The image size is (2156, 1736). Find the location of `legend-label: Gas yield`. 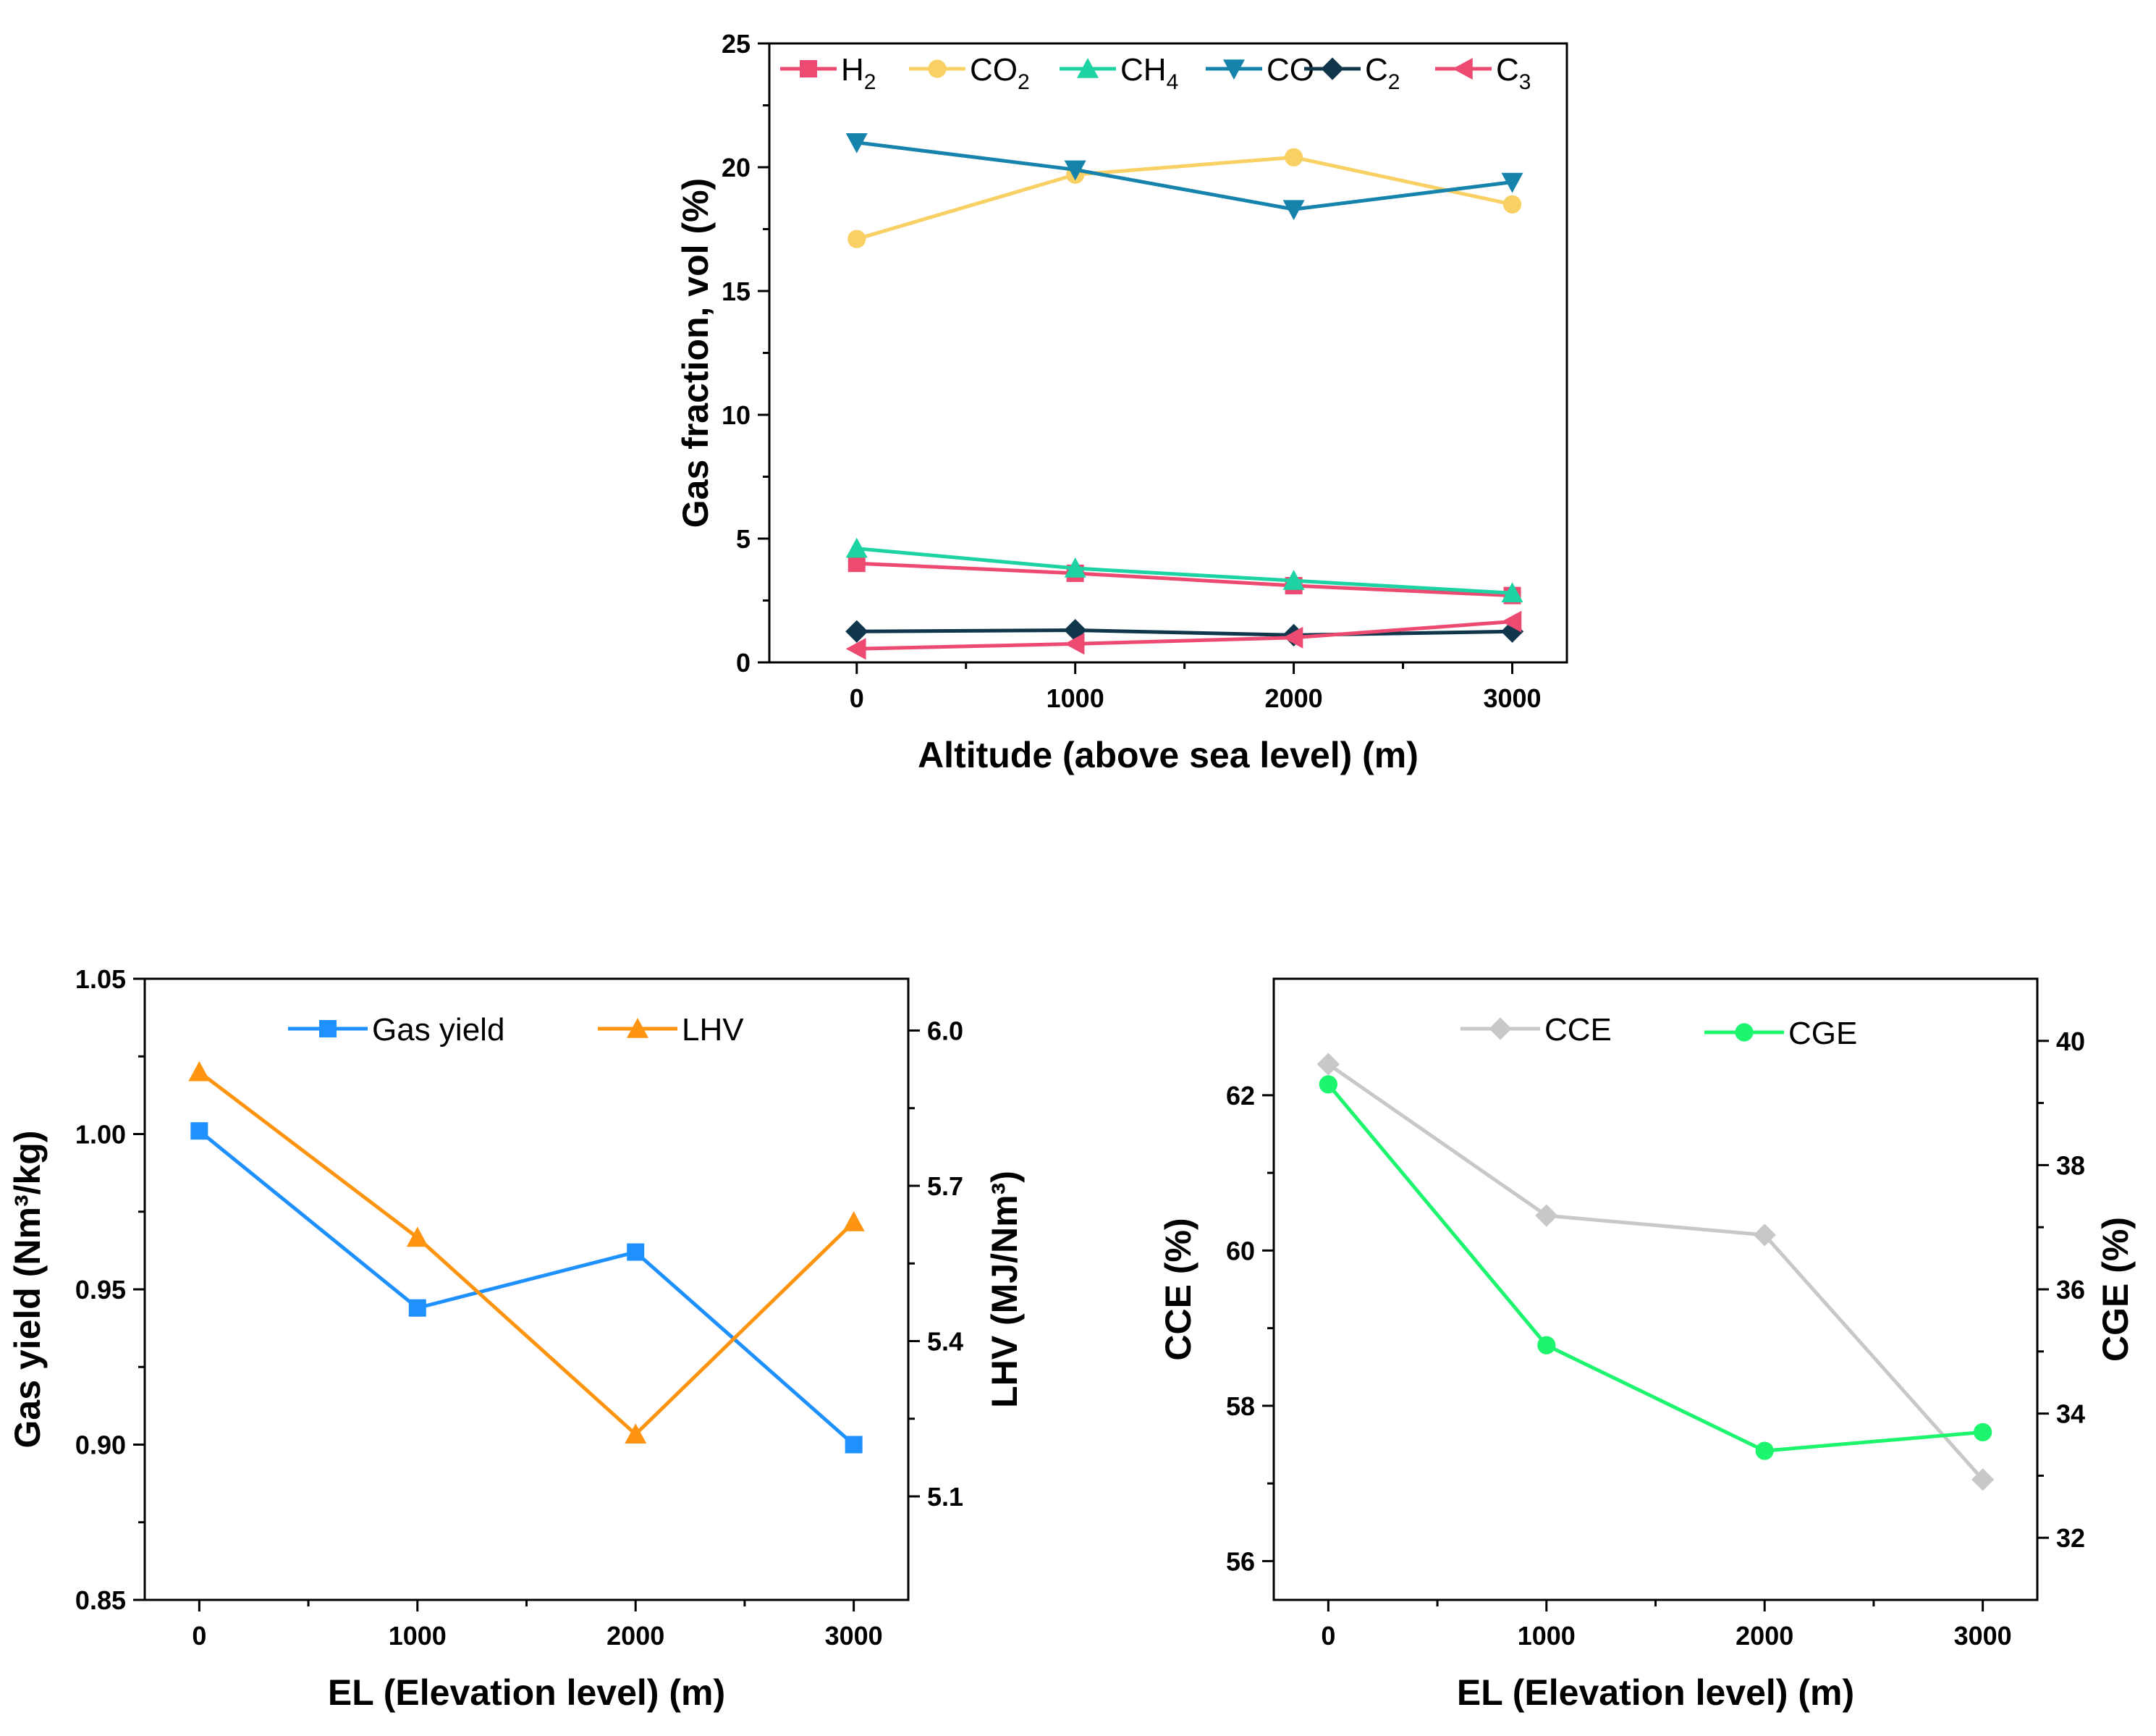

legend-label: Gas yield is located at coordinates (438, 1030).